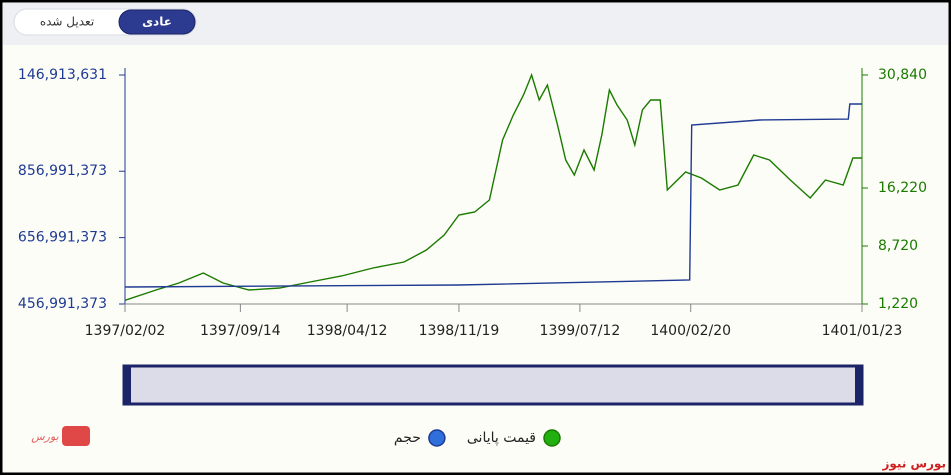  Describe the element at coordinates (407, 438) in the screenshot. I see `legend-label: حجم` at that location.